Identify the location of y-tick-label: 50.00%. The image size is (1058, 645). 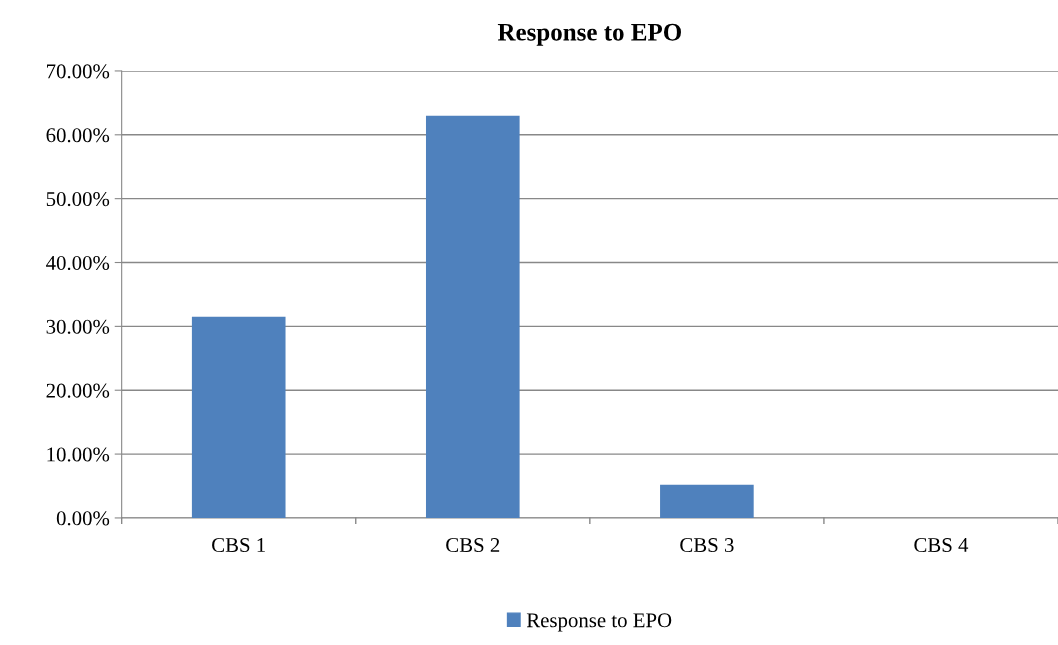
(78, 199).